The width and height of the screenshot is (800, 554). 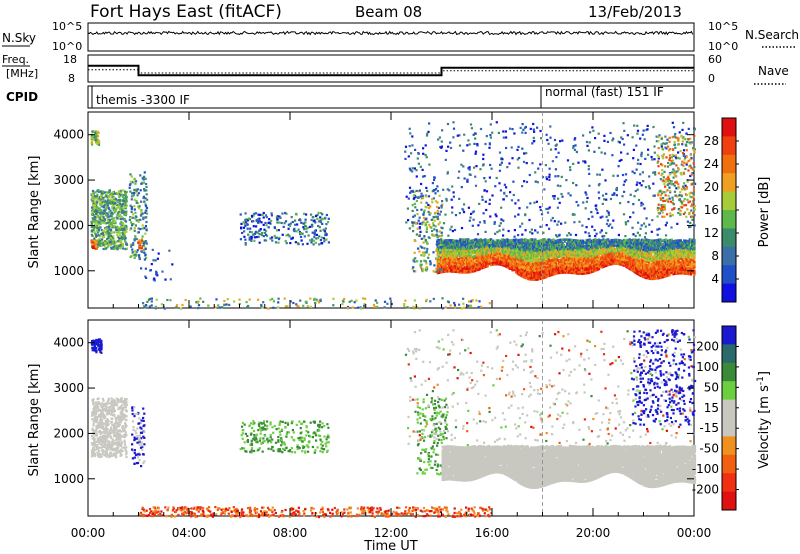 What do you see at coordinates (391, 97) in the screenshot?
I see `cpid-panel` at bounding box center [391, 97].